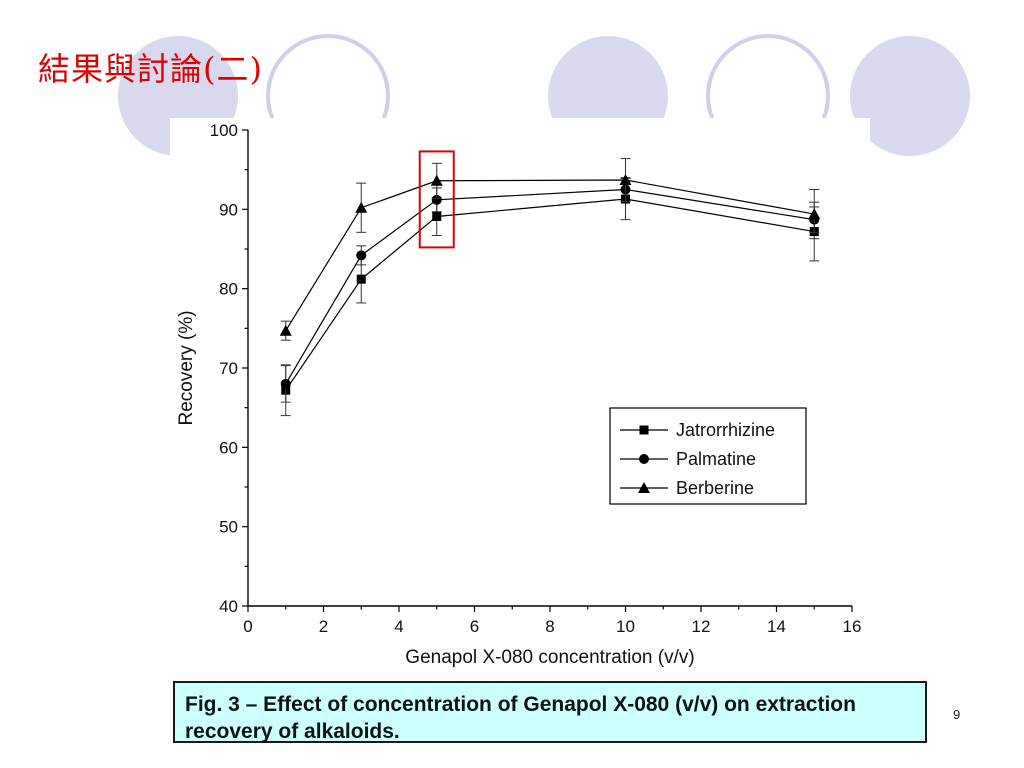 The image size is (1024, 768). I want to click on highlight-box, so click(436, 199).